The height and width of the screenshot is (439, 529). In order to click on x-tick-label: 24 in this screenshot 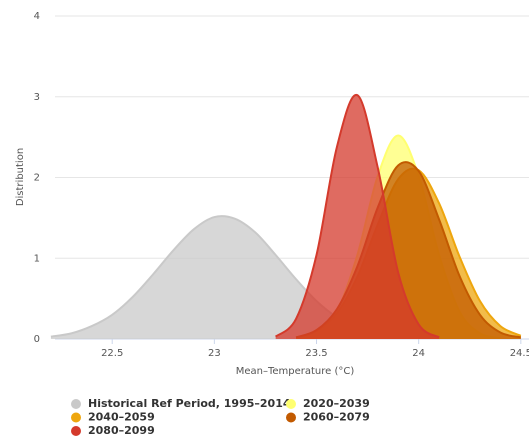, I will do `click(418, 353)`.